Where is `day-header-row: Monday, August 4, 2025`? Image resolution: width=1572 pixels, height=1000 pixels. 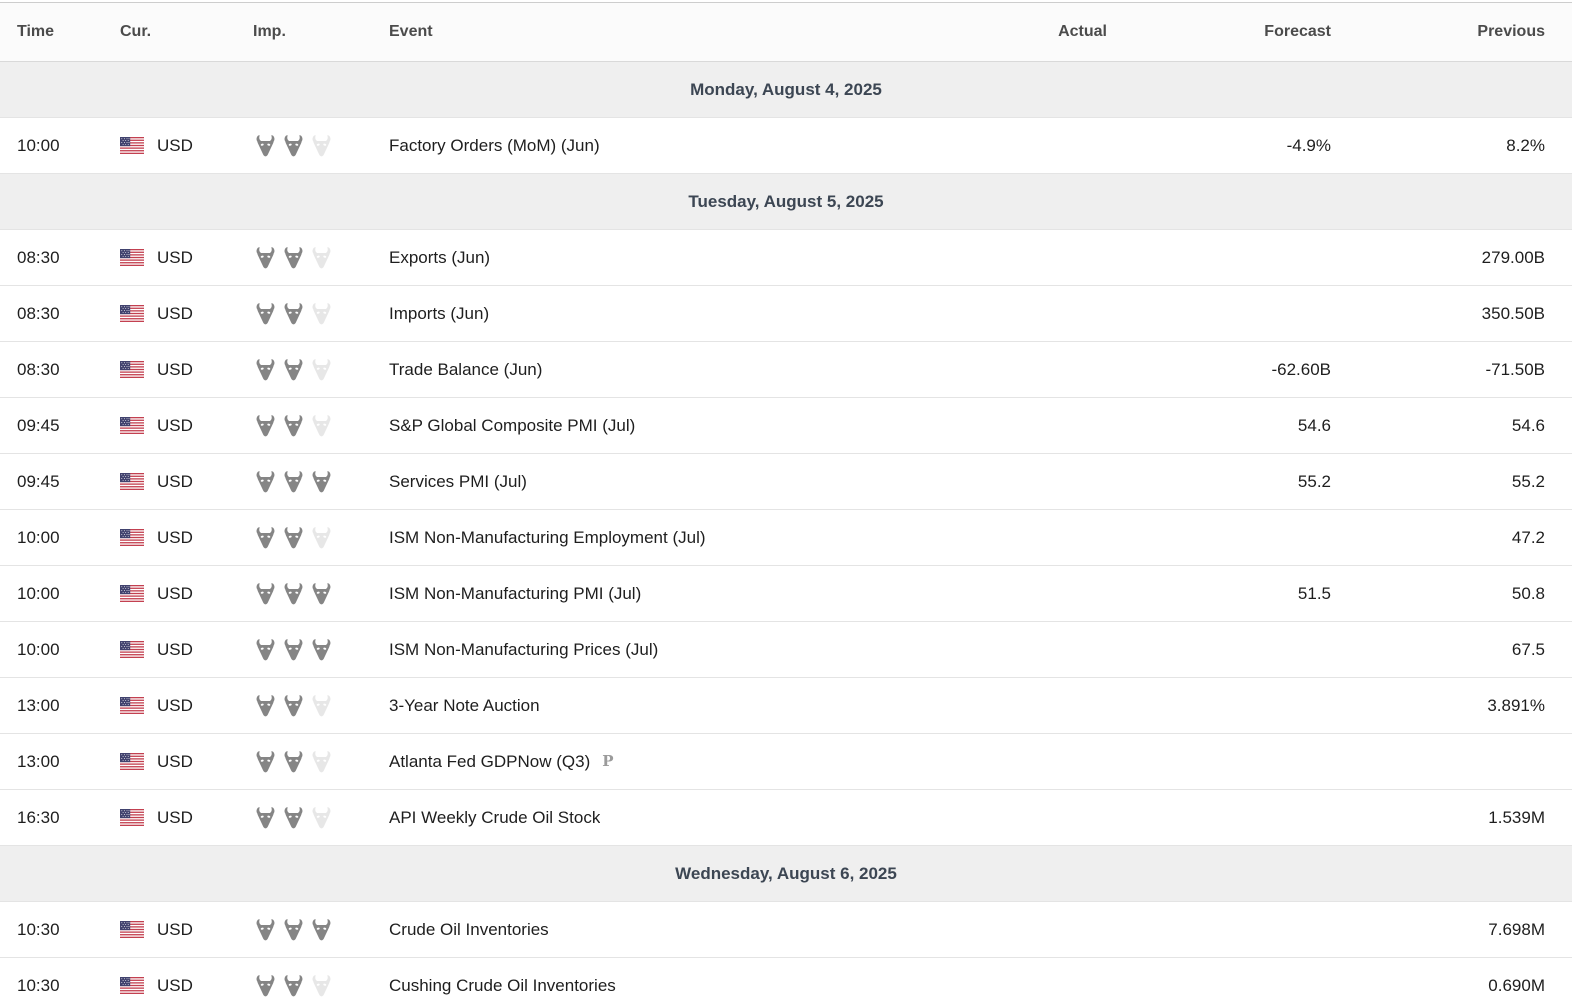
day-header-row: Monday, August 4, 2025 is located at coordinates (786, 90).